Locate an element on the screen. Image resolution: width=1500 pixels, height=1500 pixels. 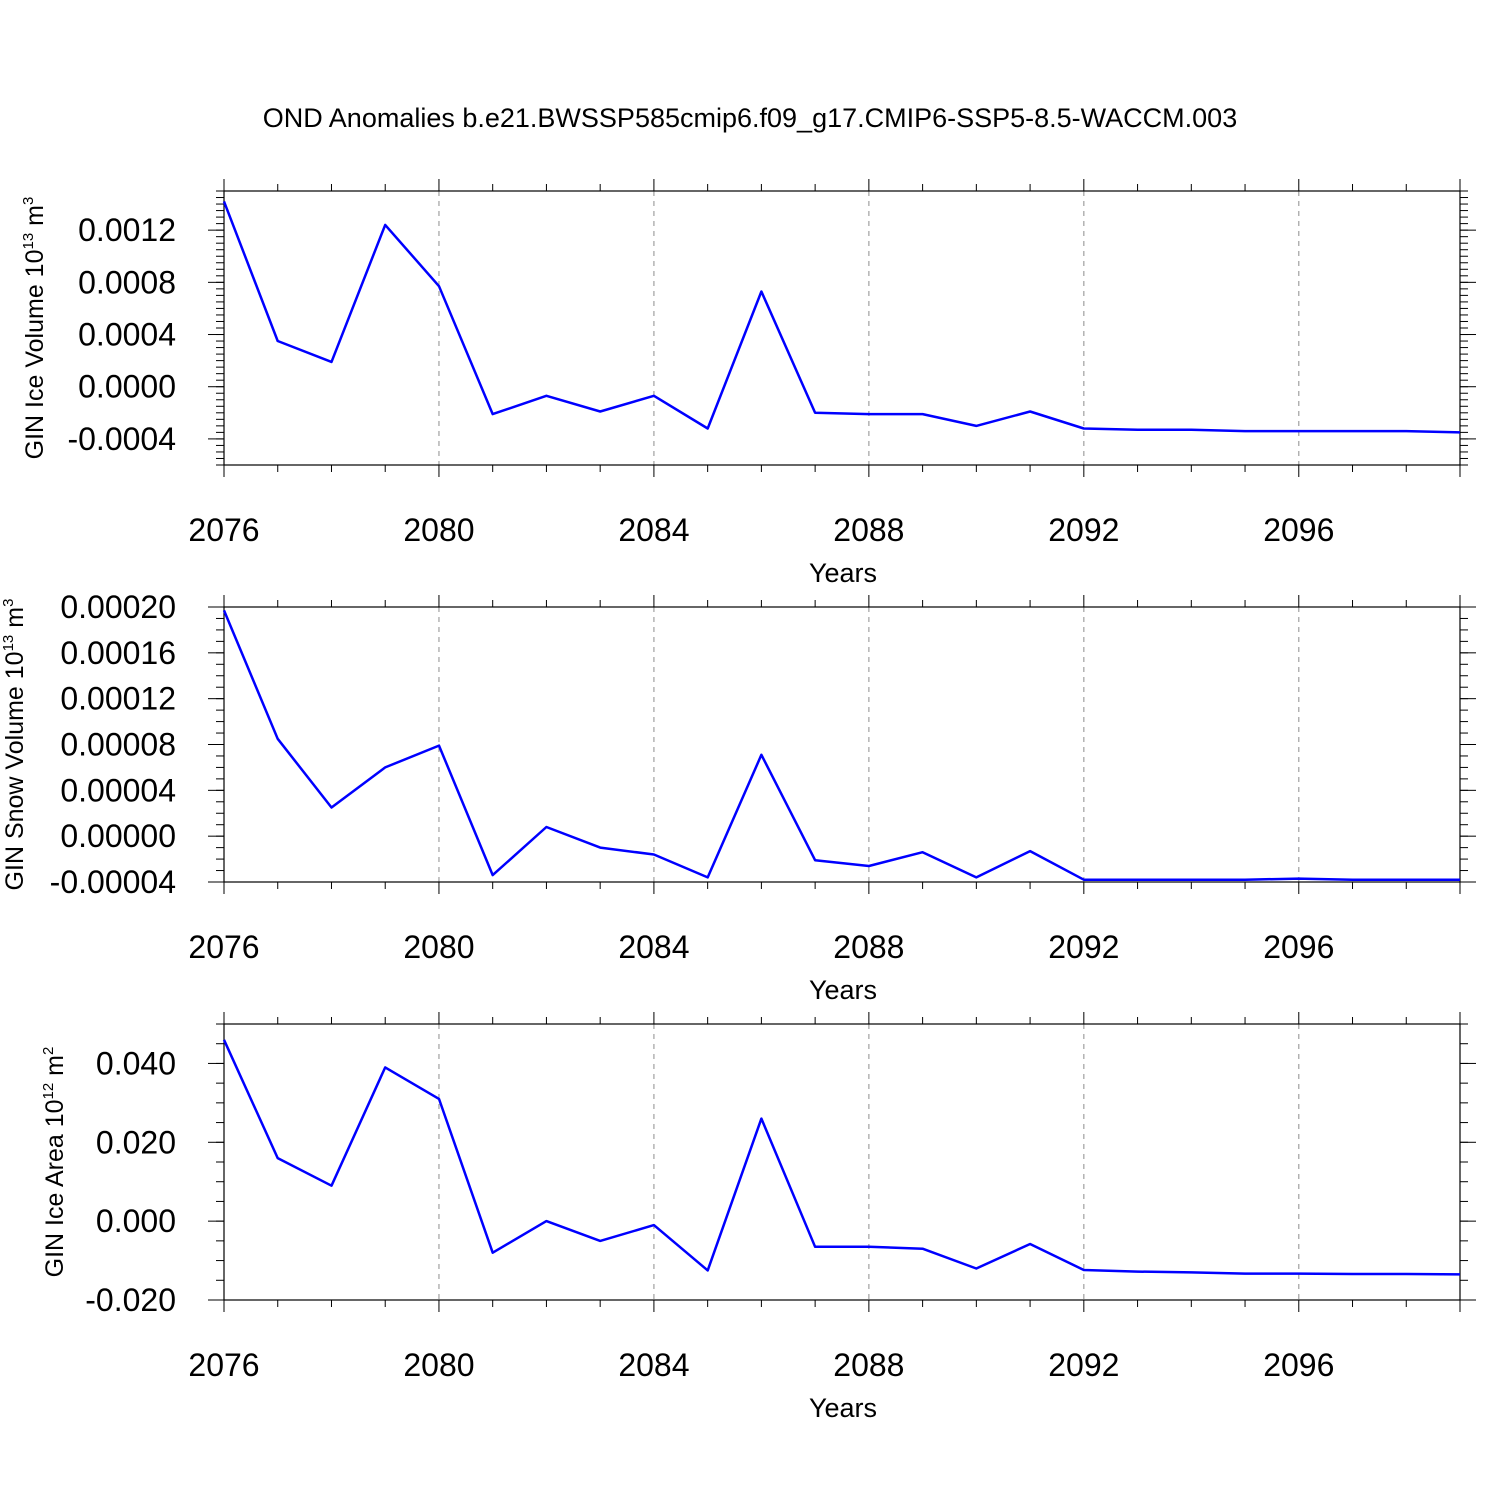
y-tick-label: 0.040 is located at coordinates (136, 1063).